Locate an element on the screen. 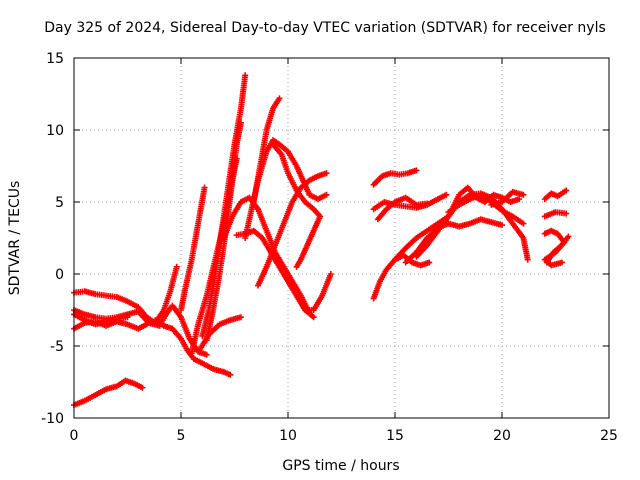 This screenshot has height=480, width=640. x-tick-label: 5 is located at coordinates (181, 436).